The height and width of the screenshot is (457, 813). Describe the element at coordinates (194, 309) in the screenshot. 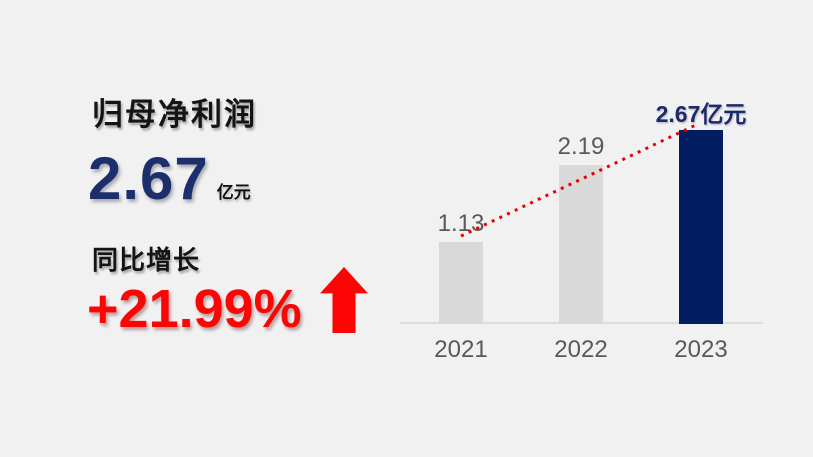

I see `growth-value: +21.99%` at that location.